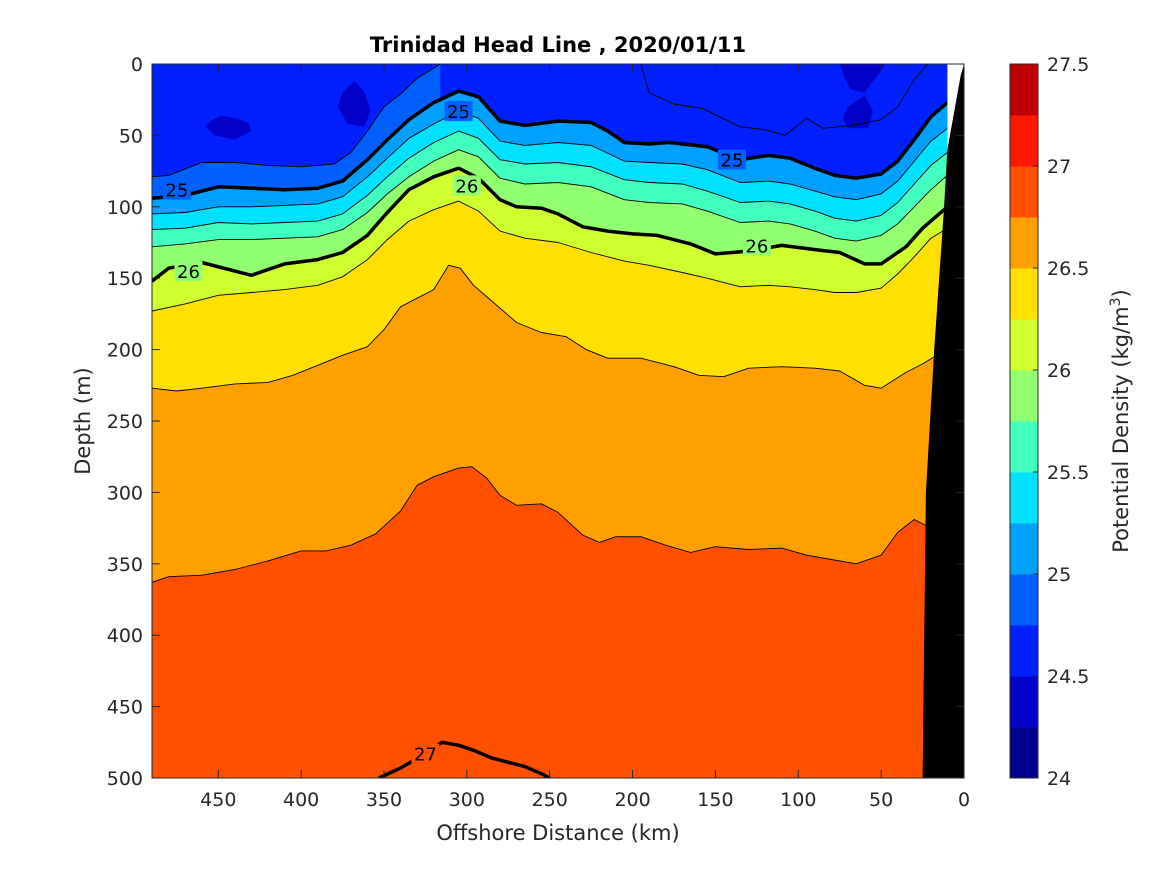 This screenshot has width=1167, height=875. Describe the element at coordinates (301, 800) in the screenshot. I see `x-tick-label: 400` at that location.